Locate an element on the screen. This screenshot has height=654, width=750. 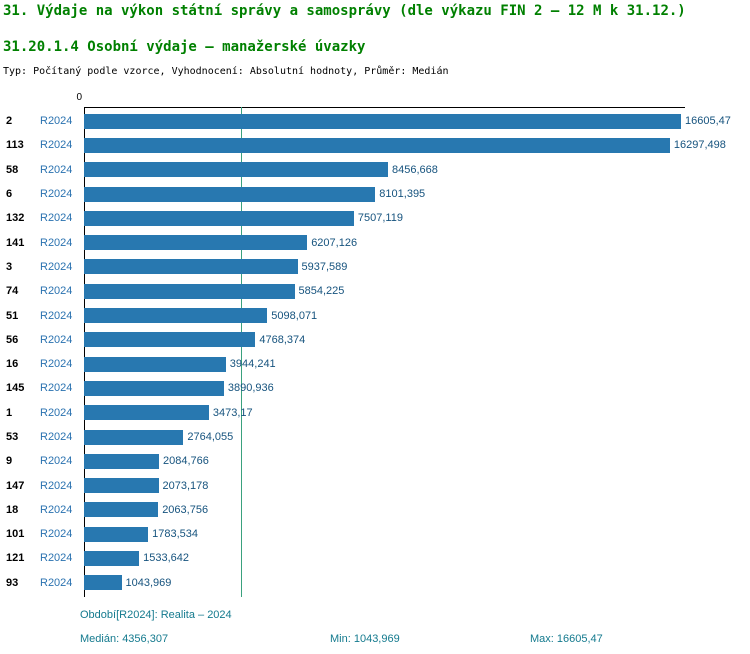
row-label: 93 is located at coordinates (12, 582).